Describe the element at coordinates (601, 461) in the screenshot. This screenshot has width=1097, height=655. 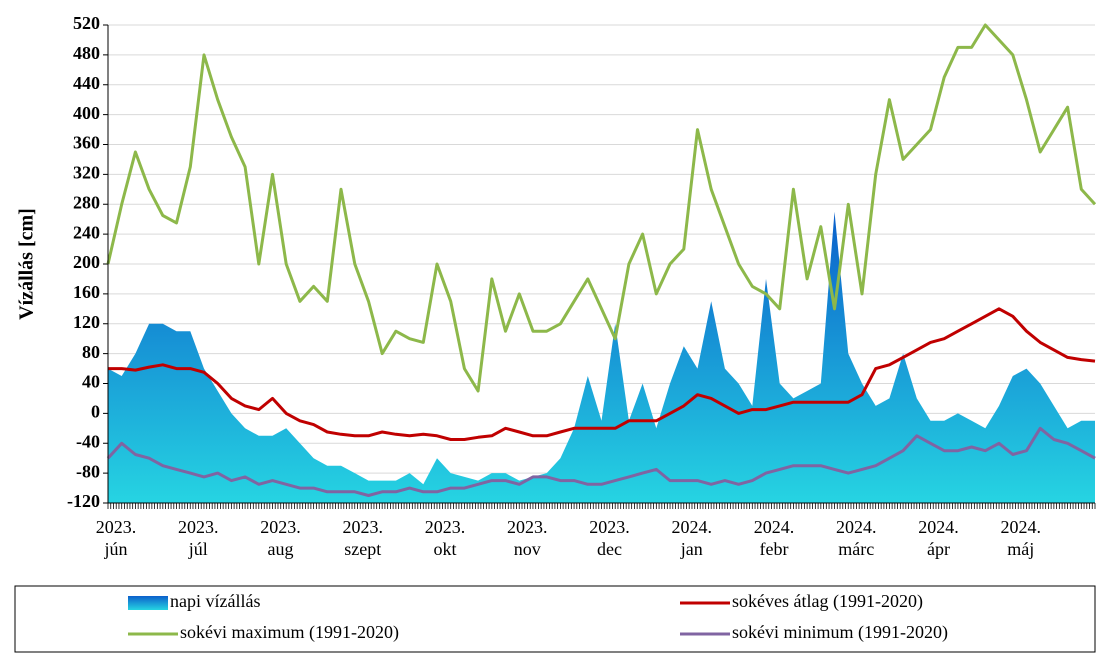
I see `line` at that location.